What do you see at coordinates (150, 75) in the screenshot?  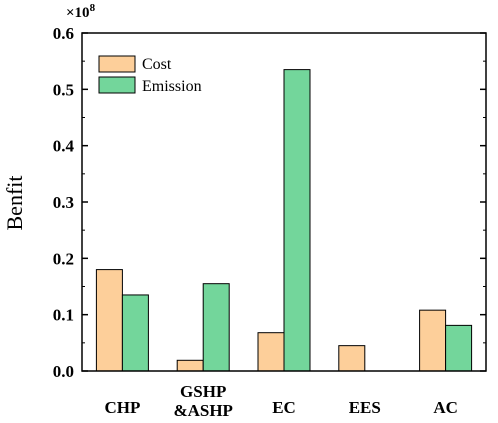 I see `legend: Cost Emission` at bounding box center [150, 75].